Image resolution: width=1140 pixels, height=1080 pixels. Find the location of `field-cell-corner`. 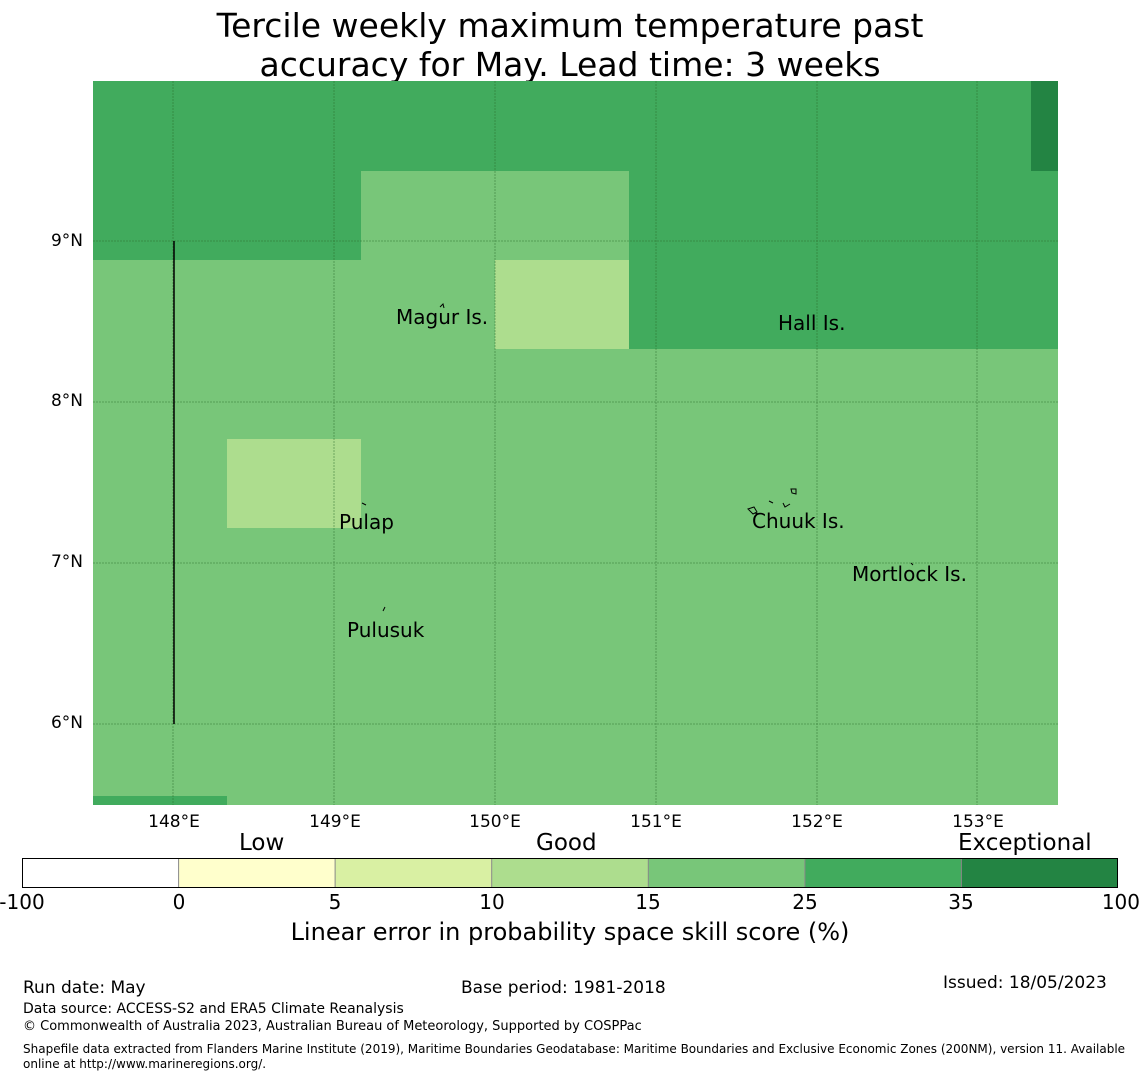

field-cell-corner is located at coordinates (1044, 126).